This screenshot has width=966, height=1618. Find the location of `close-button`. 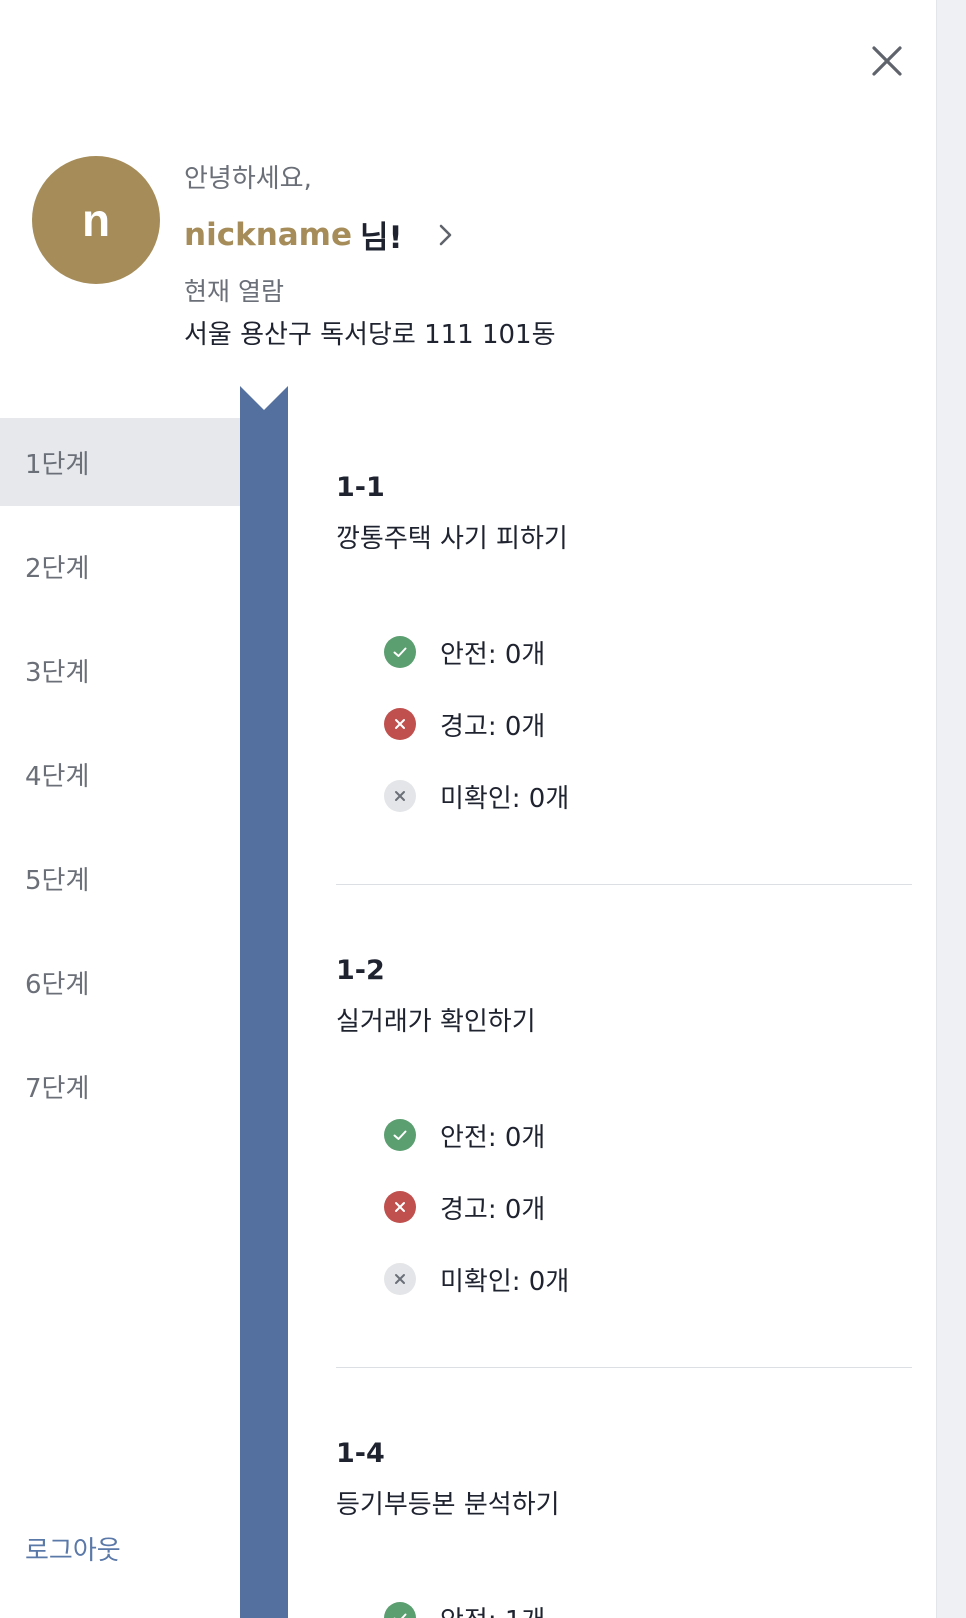

close-button is located at coordinates (887, 61).